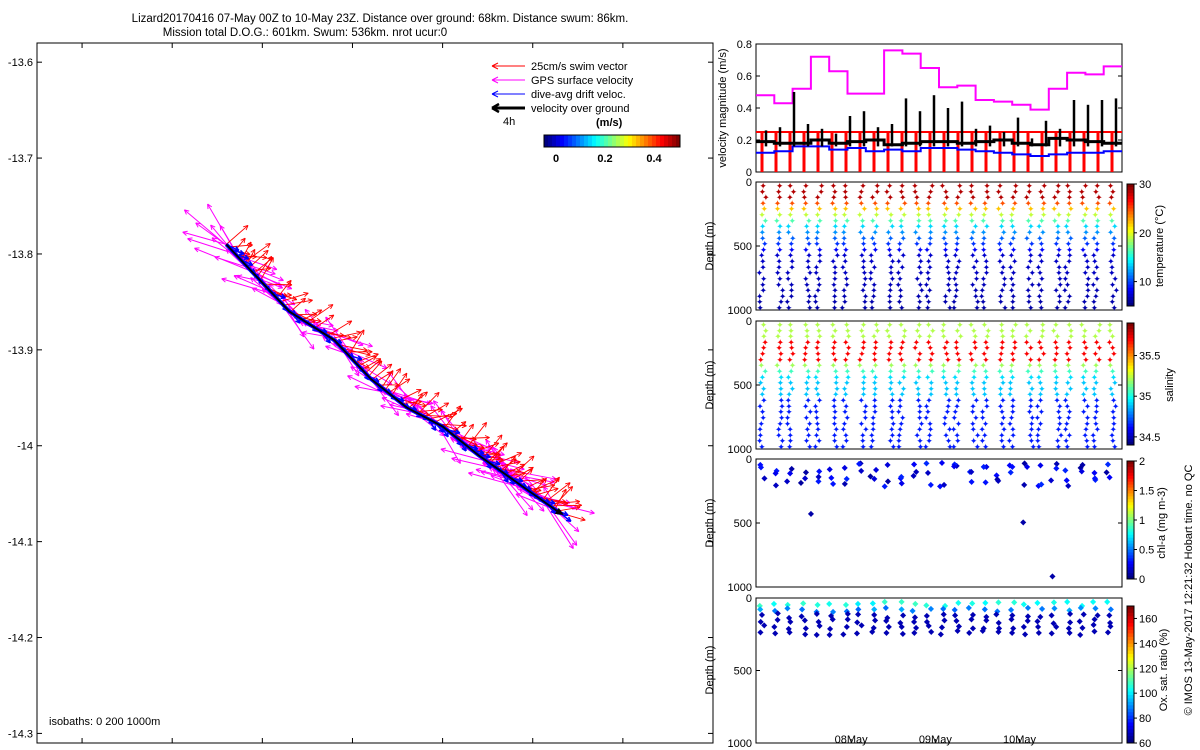  I want to click on drift-arrow-head, so click(434, 428).